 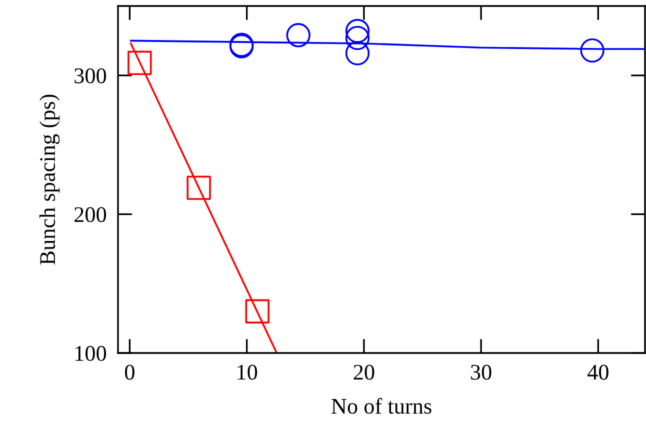 I want to click on x-tick-label: 0, so click(x=129, y=372).